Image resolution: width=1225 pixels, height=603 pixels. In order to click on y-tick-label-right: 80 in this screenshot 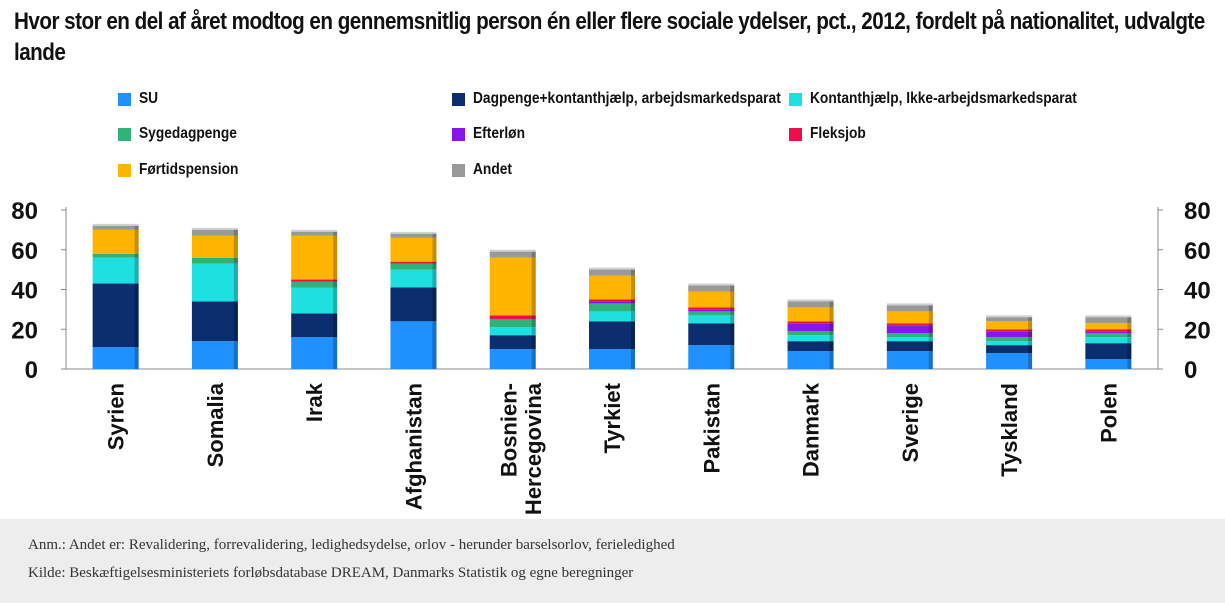, I will do `click(1197, 211)`.